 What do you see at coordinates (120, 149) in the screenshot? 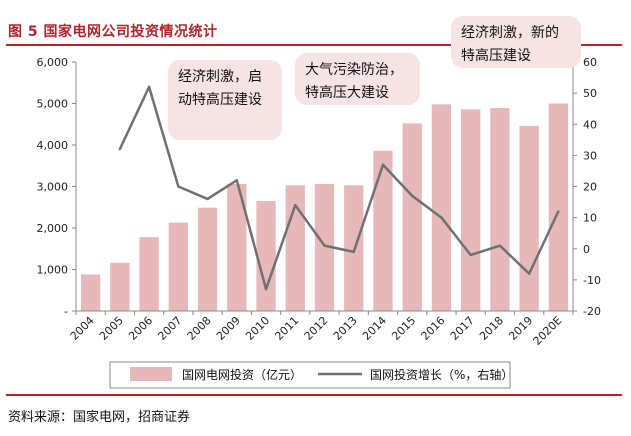
I see `growth-point-2005` at bounding box center [120, 149].